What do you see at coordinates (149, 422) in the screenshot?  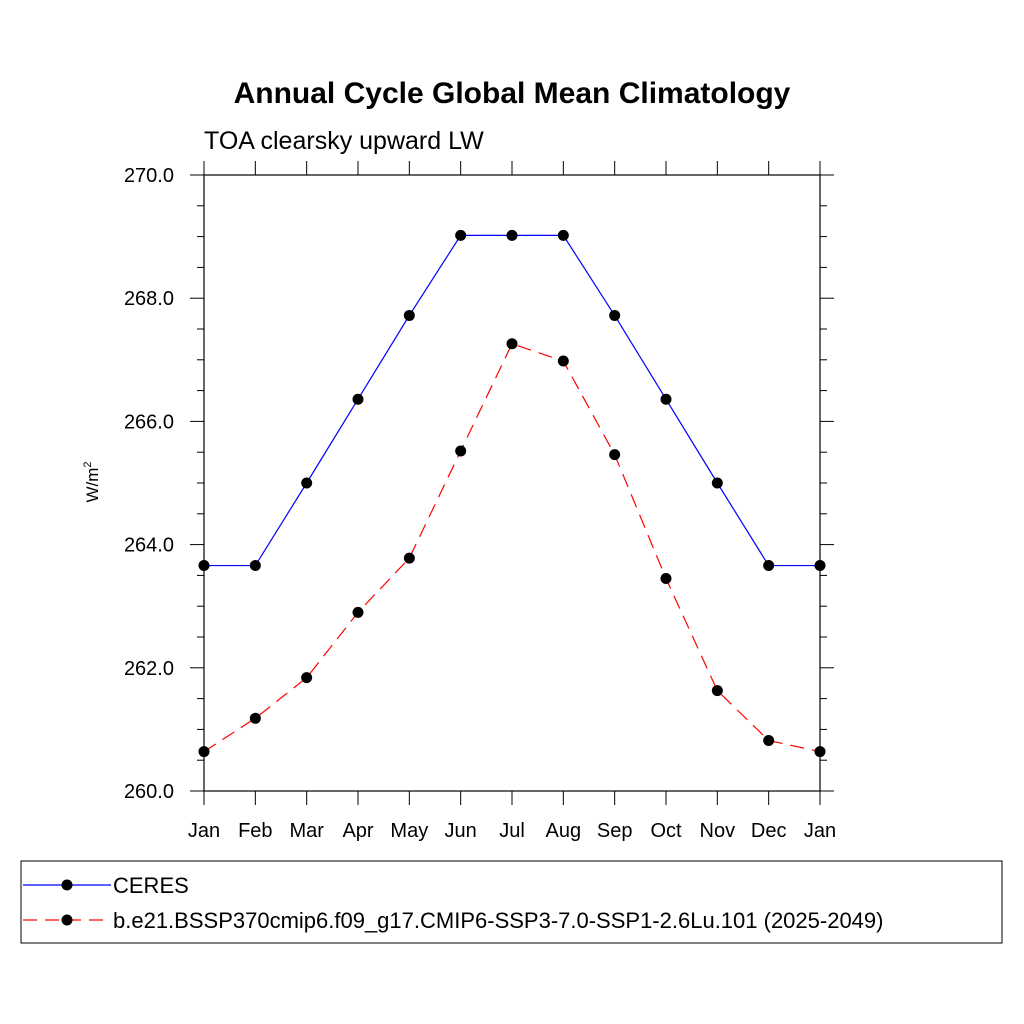 I see `y-tick-label: 266.0` at bounding box center [149, 422].